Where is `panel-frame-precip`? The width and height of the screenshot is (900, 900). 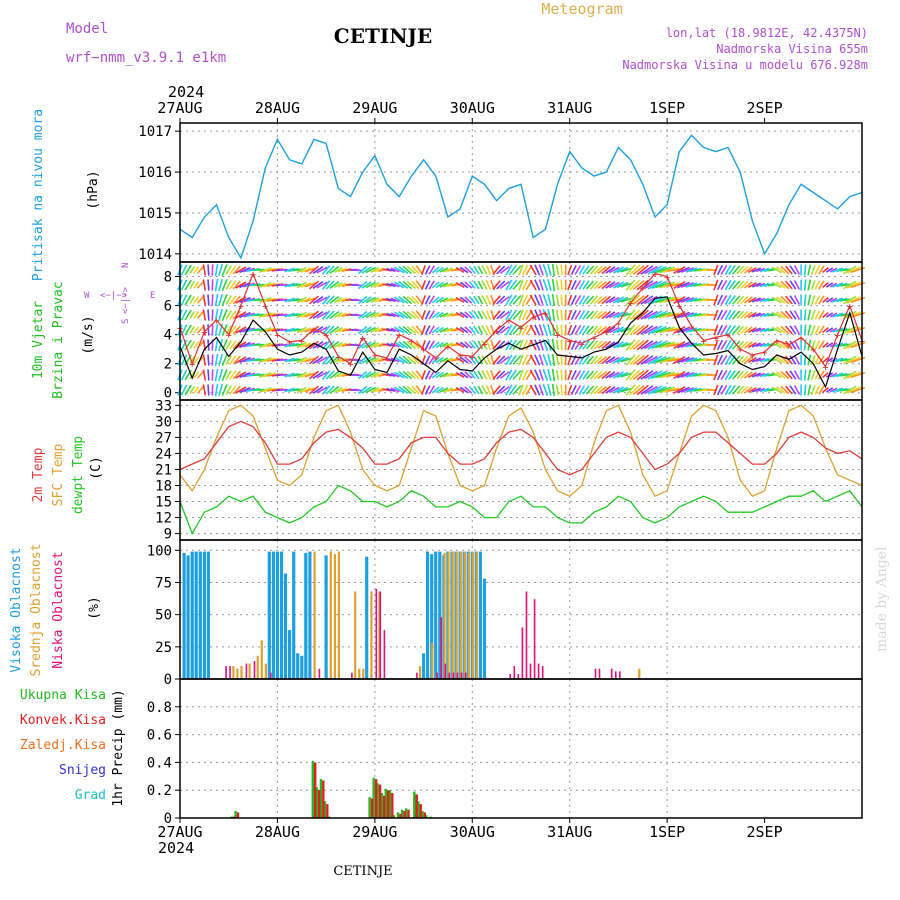 panel-frame-precip is located at coordinates (521, 748).